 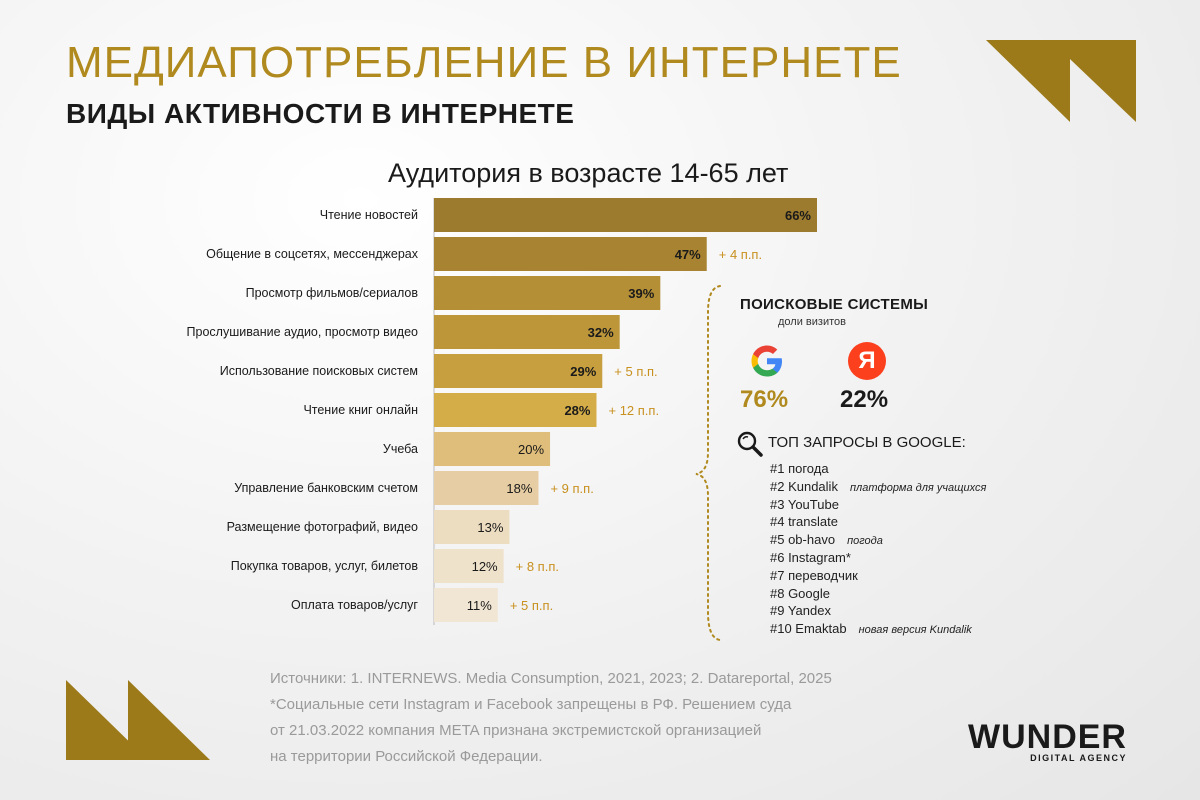 I want to click on brand-logo: WUNDER DIGITAL AGENCY, so click(x=1047, y=740).